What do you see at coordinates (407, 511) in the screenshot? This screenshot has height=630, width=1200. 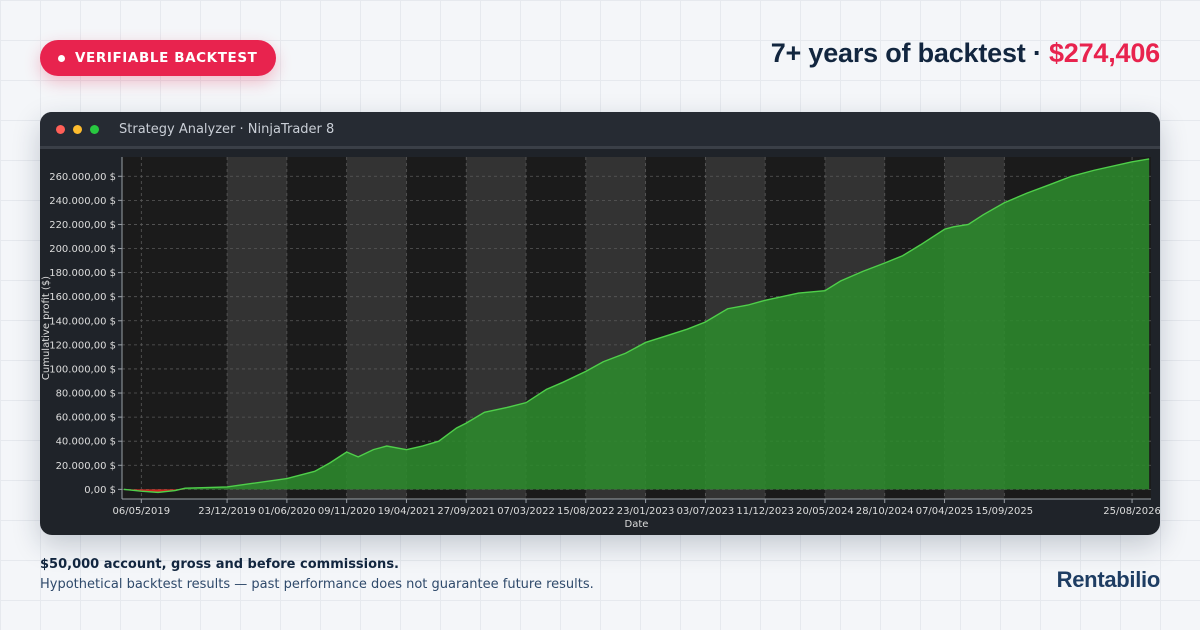 I see `x-tick-label: 19/04/2021` at bounding box center [407, 511].